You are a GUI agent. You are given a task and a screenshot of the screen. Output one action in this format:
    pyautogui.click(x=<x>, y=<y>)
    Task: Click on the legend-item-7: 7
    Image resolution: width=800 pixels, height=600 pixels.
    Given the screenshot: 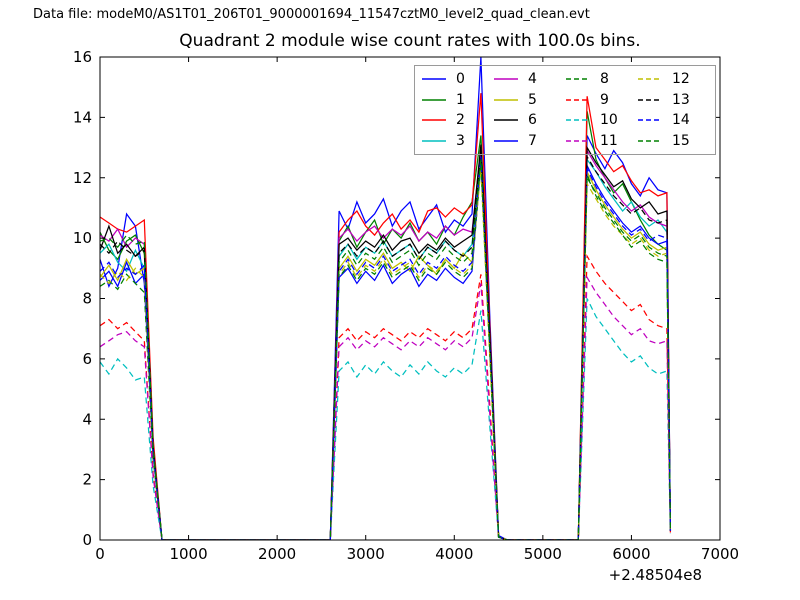 What is the action you would take?
    pyautogui.click(x=529, y=141)
    